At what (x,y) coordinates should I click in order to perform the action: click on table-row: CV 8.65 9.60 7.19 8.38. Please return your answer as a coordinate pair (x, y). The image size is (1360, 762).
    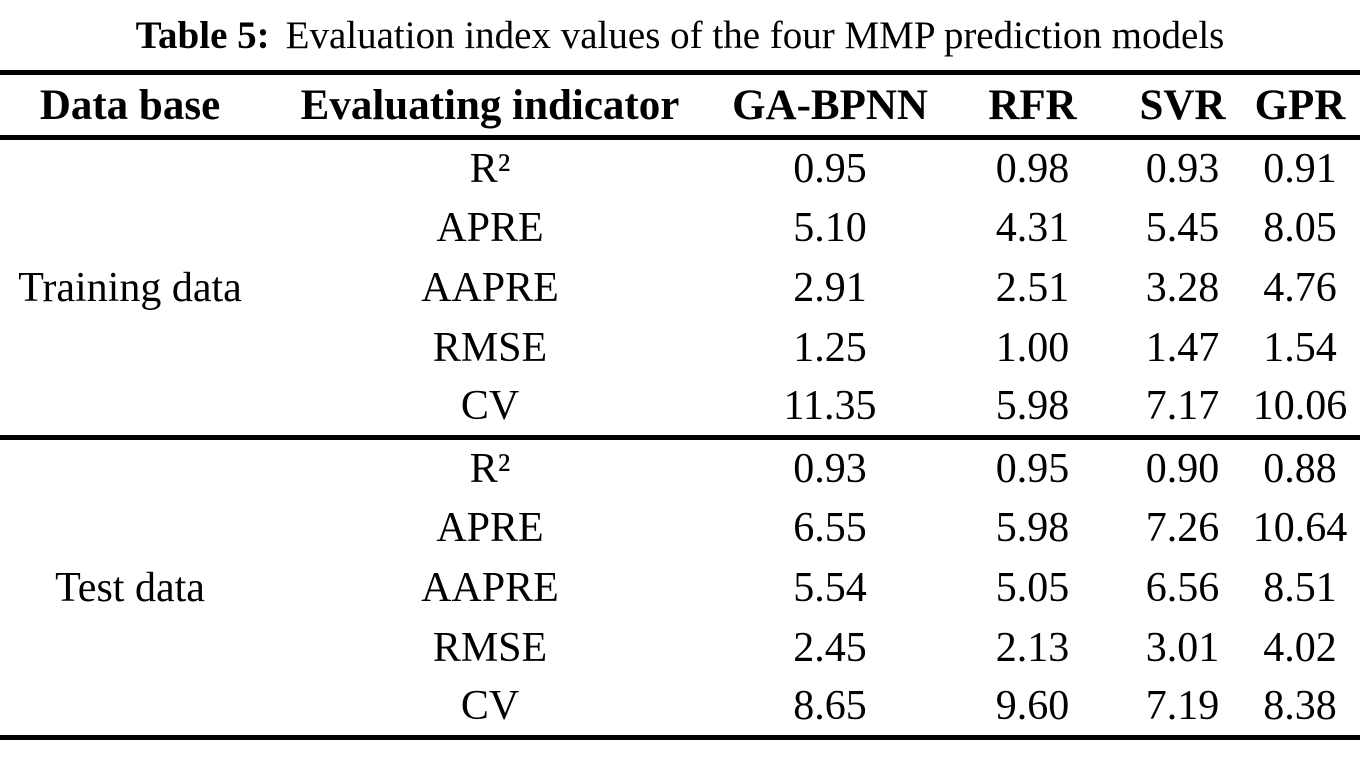
    Looking at the image, I should click on (680, 708).